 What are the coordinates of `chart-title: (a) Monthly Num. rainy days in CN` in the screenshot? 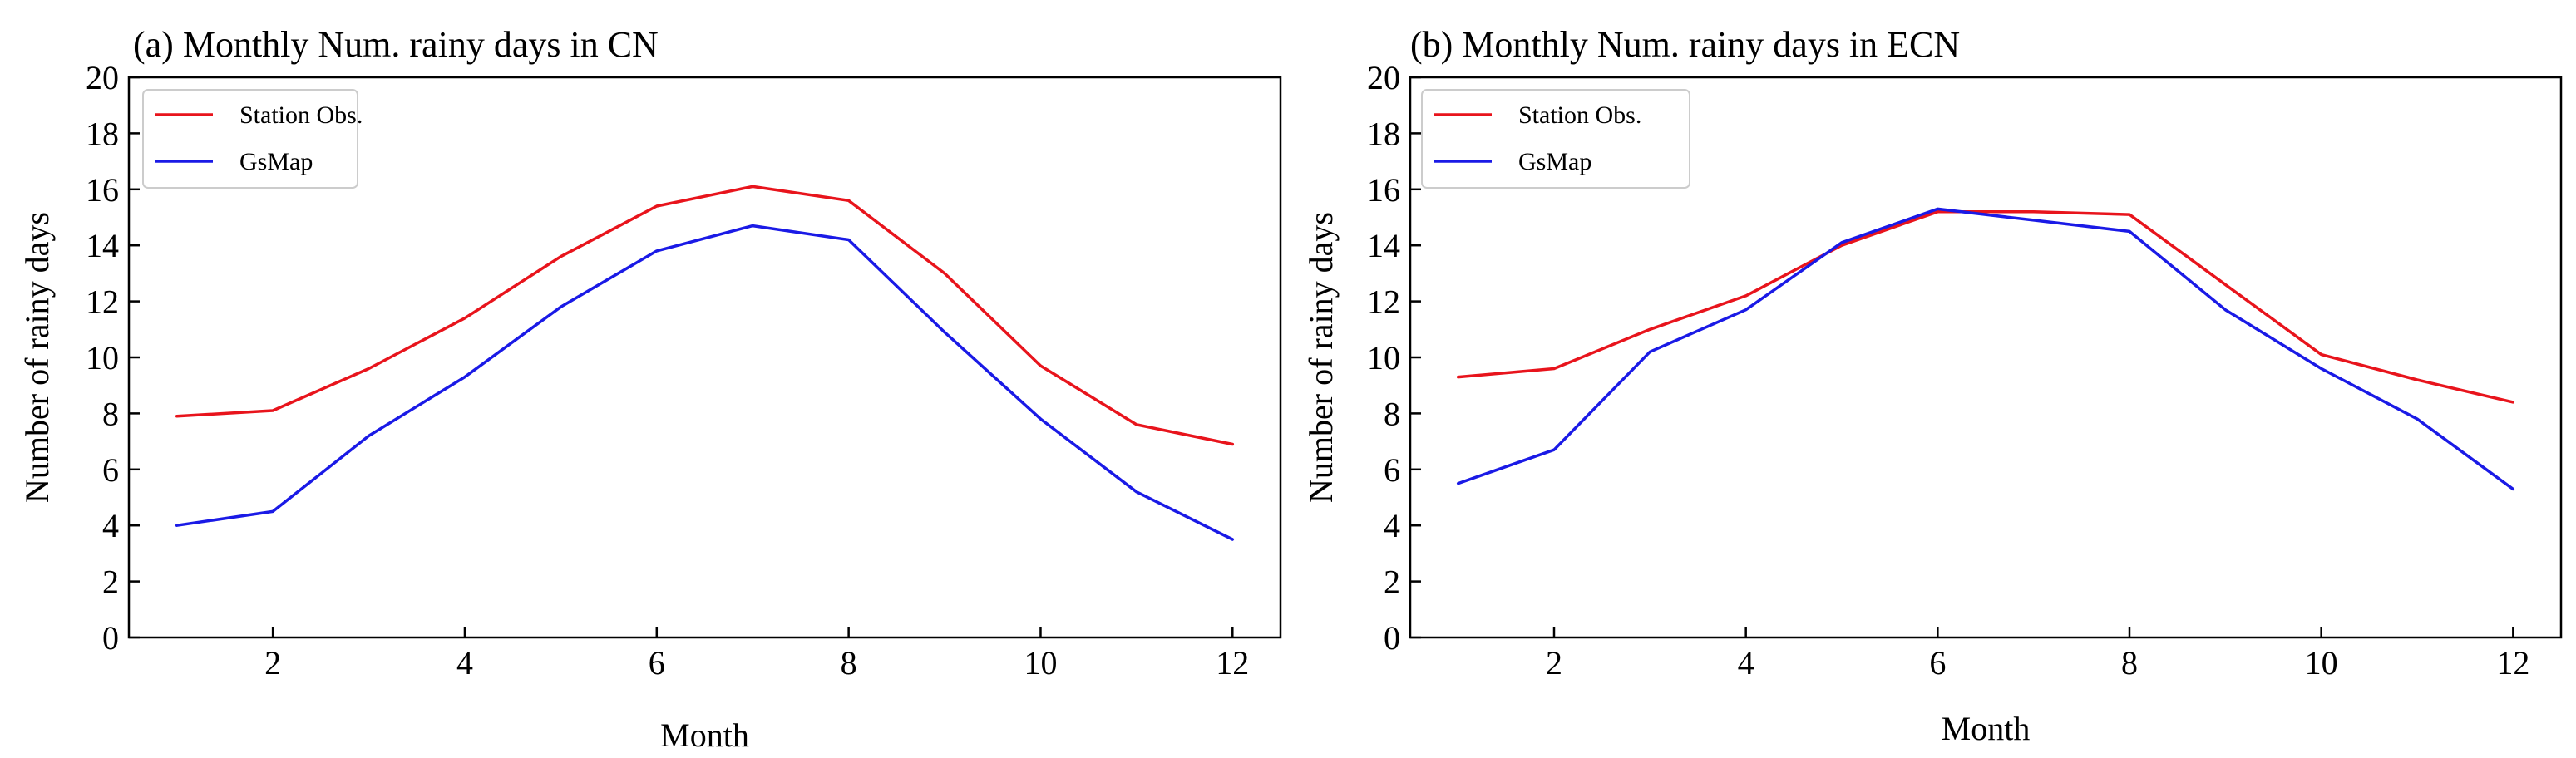 It's located at (396, 44).